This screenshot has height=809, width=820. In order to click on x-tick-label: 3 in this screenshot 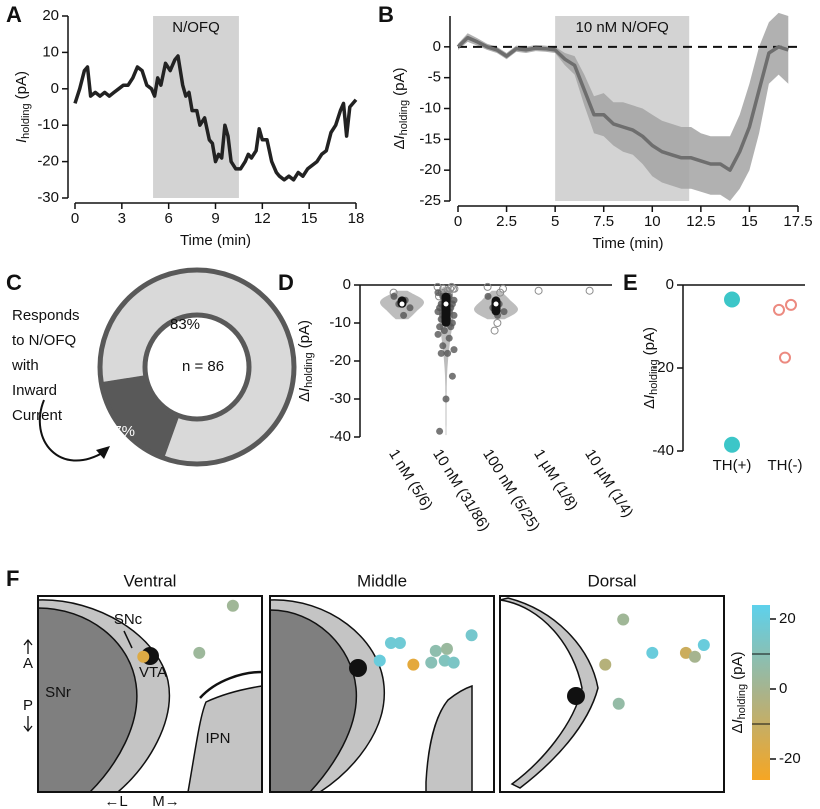, I will do `click(122, 218)`.